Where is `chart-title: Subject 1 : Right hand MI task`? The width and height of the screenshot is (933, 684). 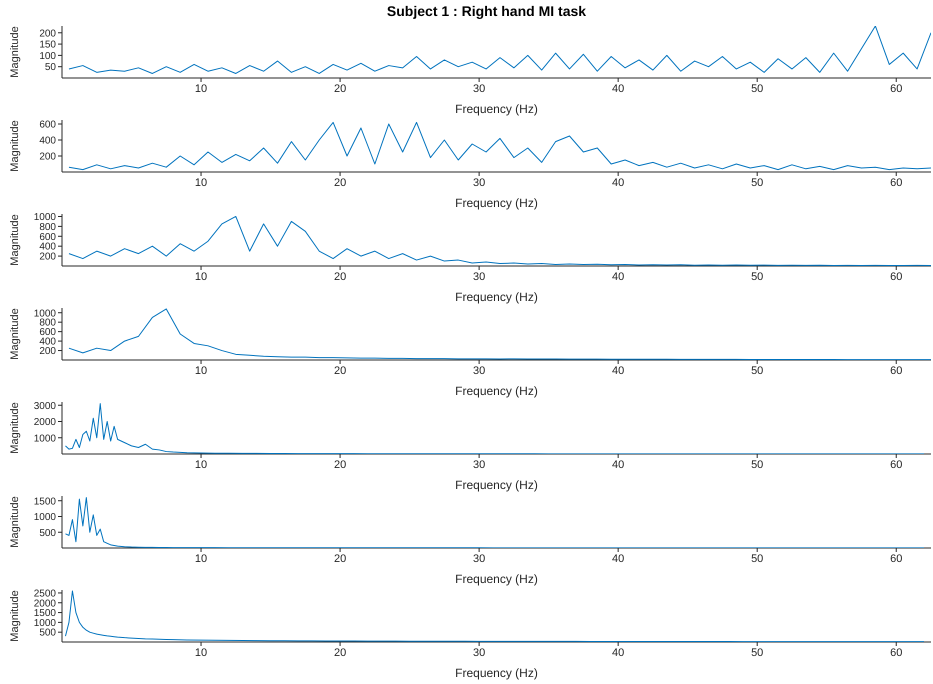 chart-title: Subject 1 : Right hand MI task is located at coordinates (487, 11).